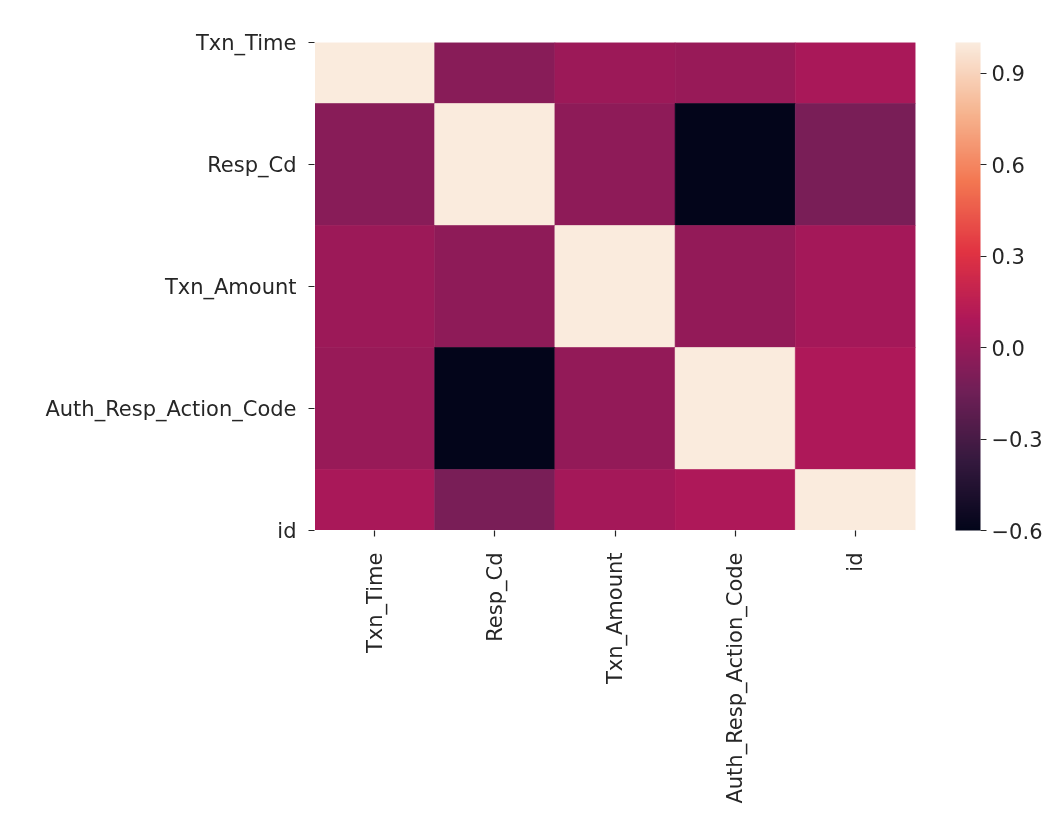 This screenshot has width=1057, height=836. What do you see at coordinates (1008, 74) in the screenshot?
I see `color-bar-label: 0.9` at bounding box center [1008, 74].